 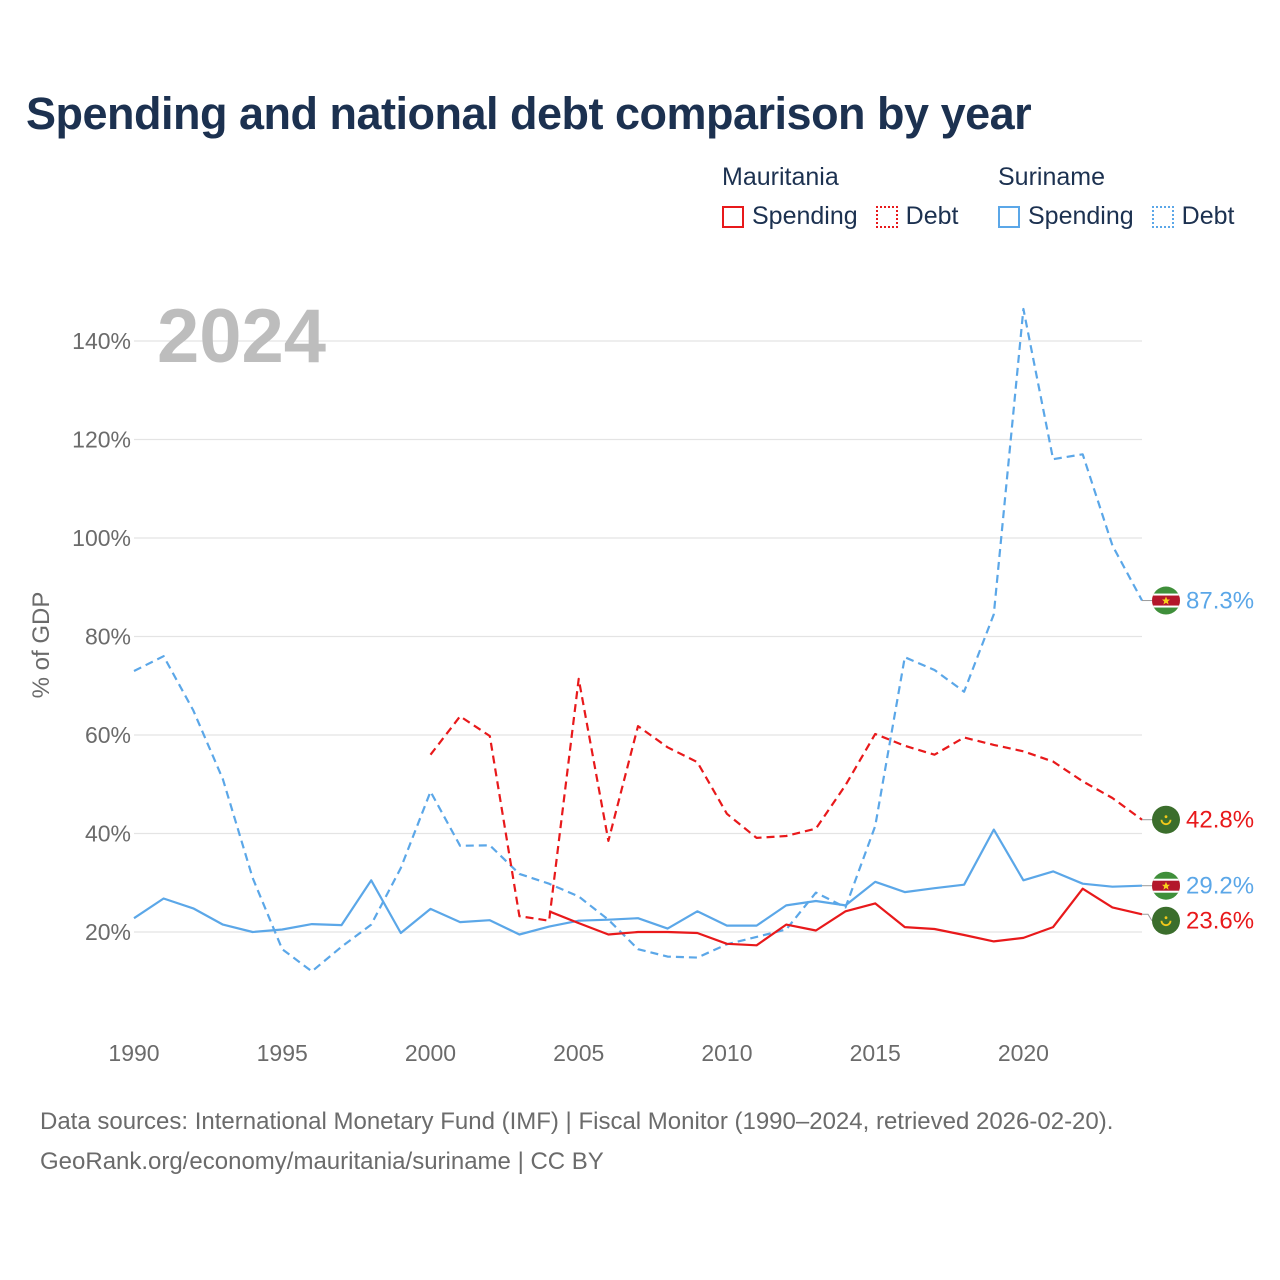 I want to click on x-tick-label: 2005, so click(x=578, y=1053).